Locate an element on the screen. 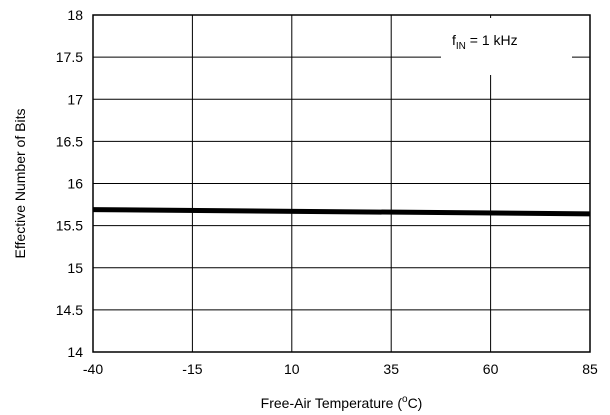 This screenshot has height=415, width=610. y-tick-label: 17 is located at coordinates (75, 99).